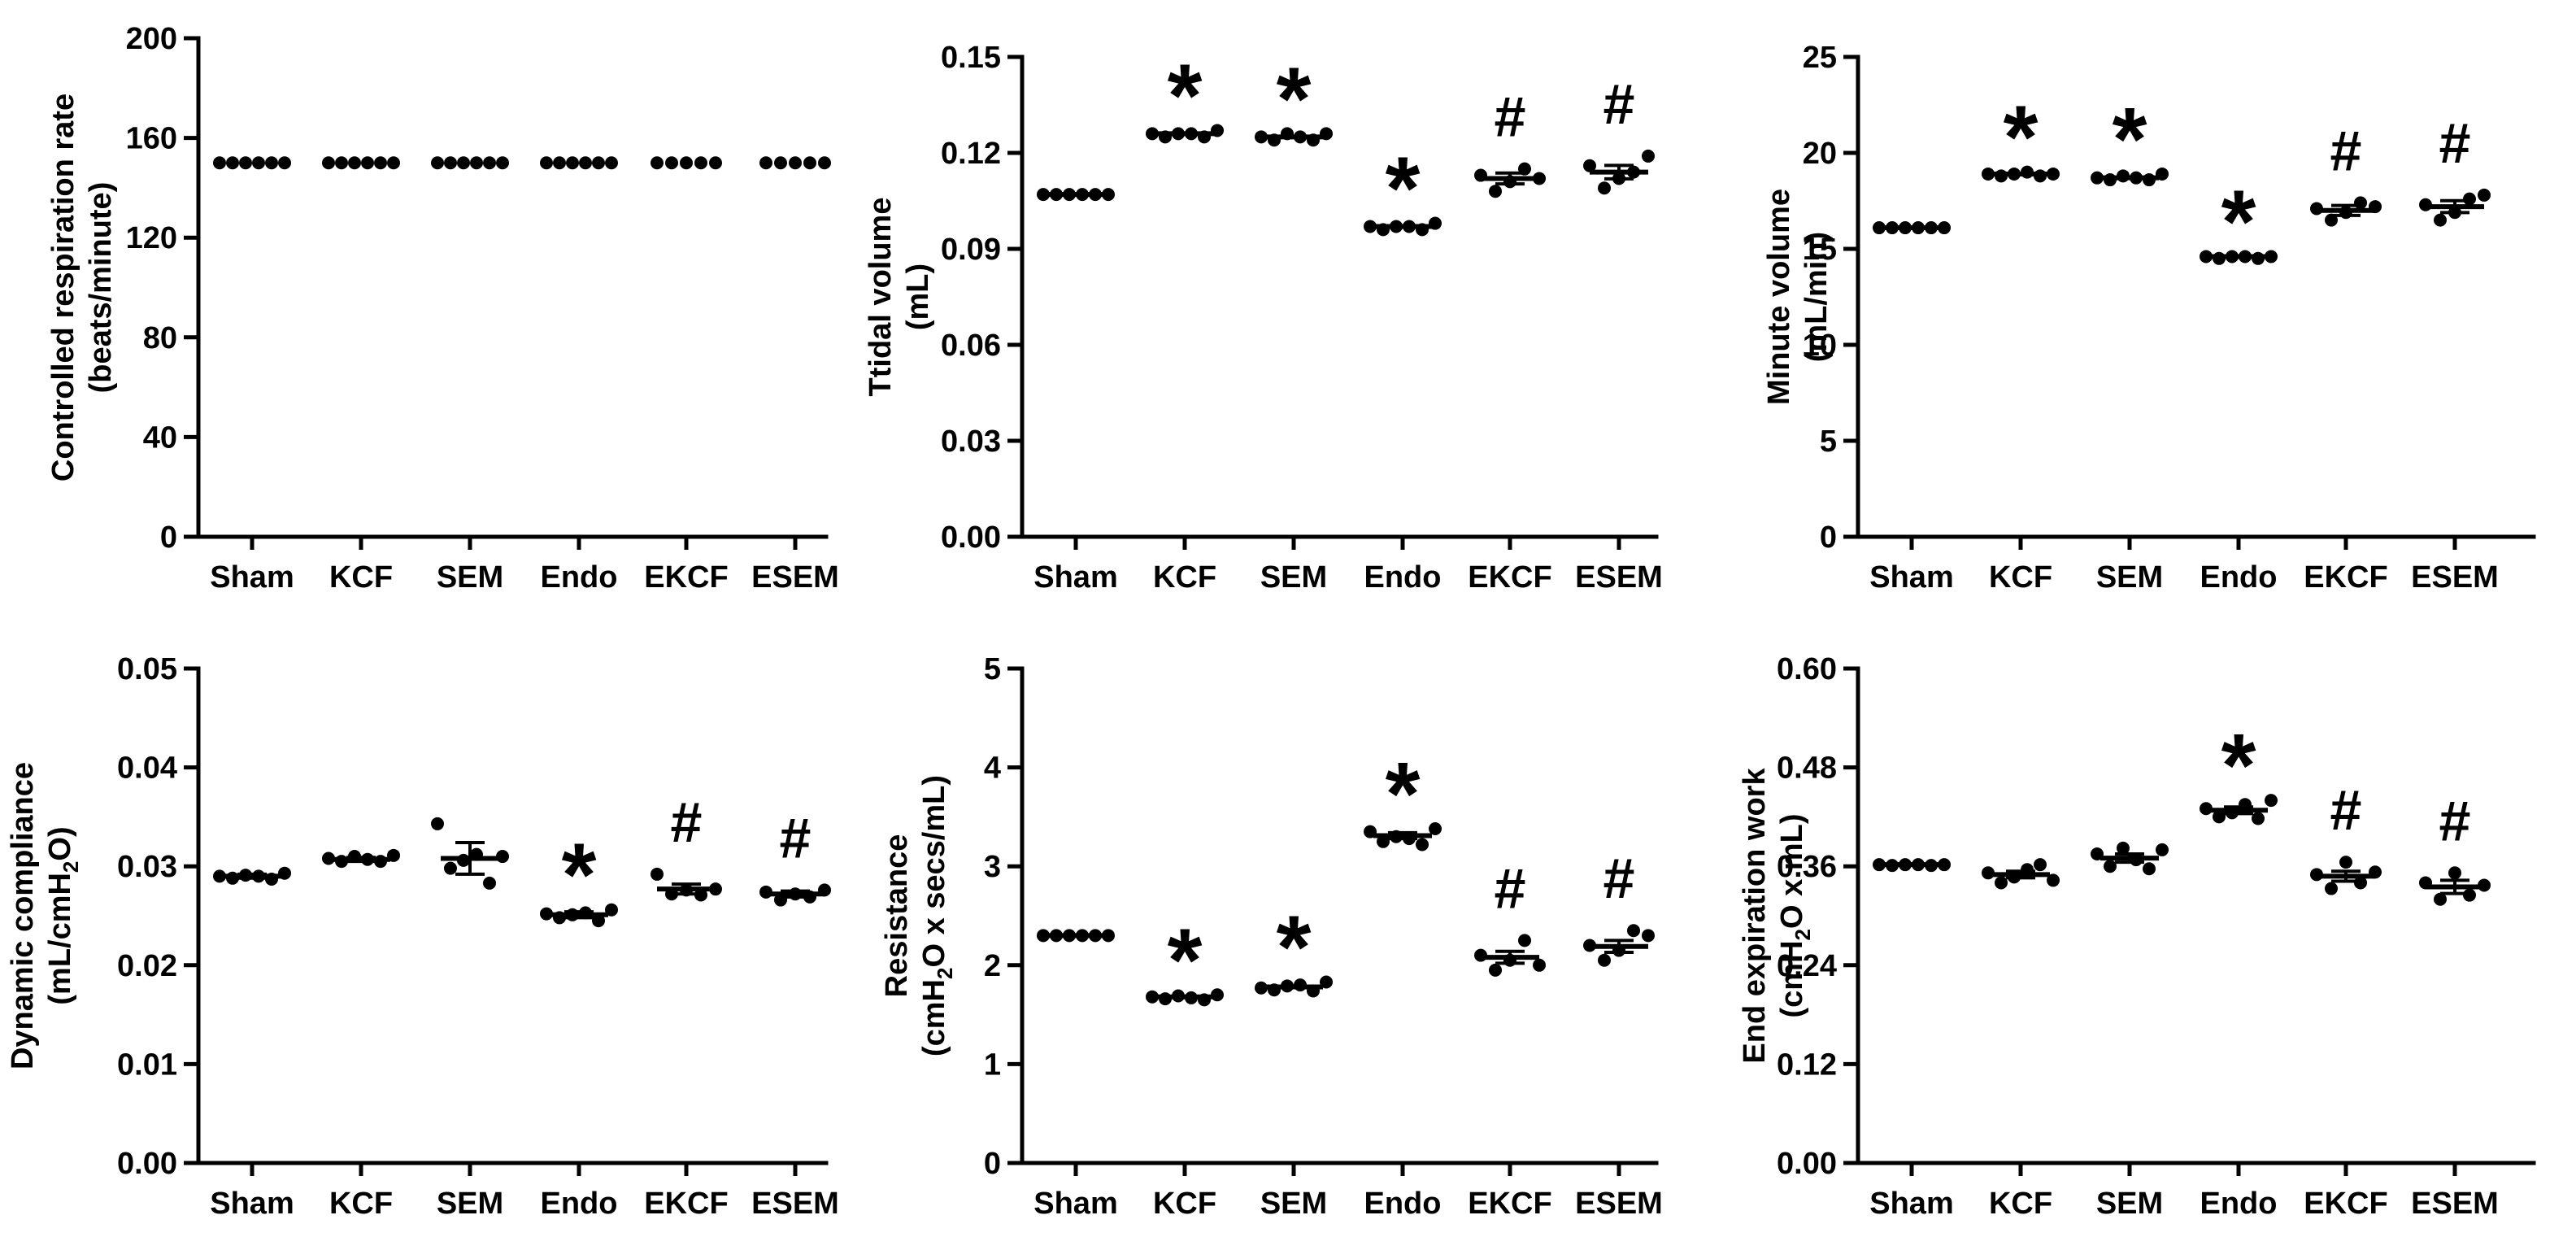 The image size is (2576, 1237). What do you see at coordinates (252, 577) in the screenshot?
I see `x-tick-label: Sham` at bounding box center [252, 577].